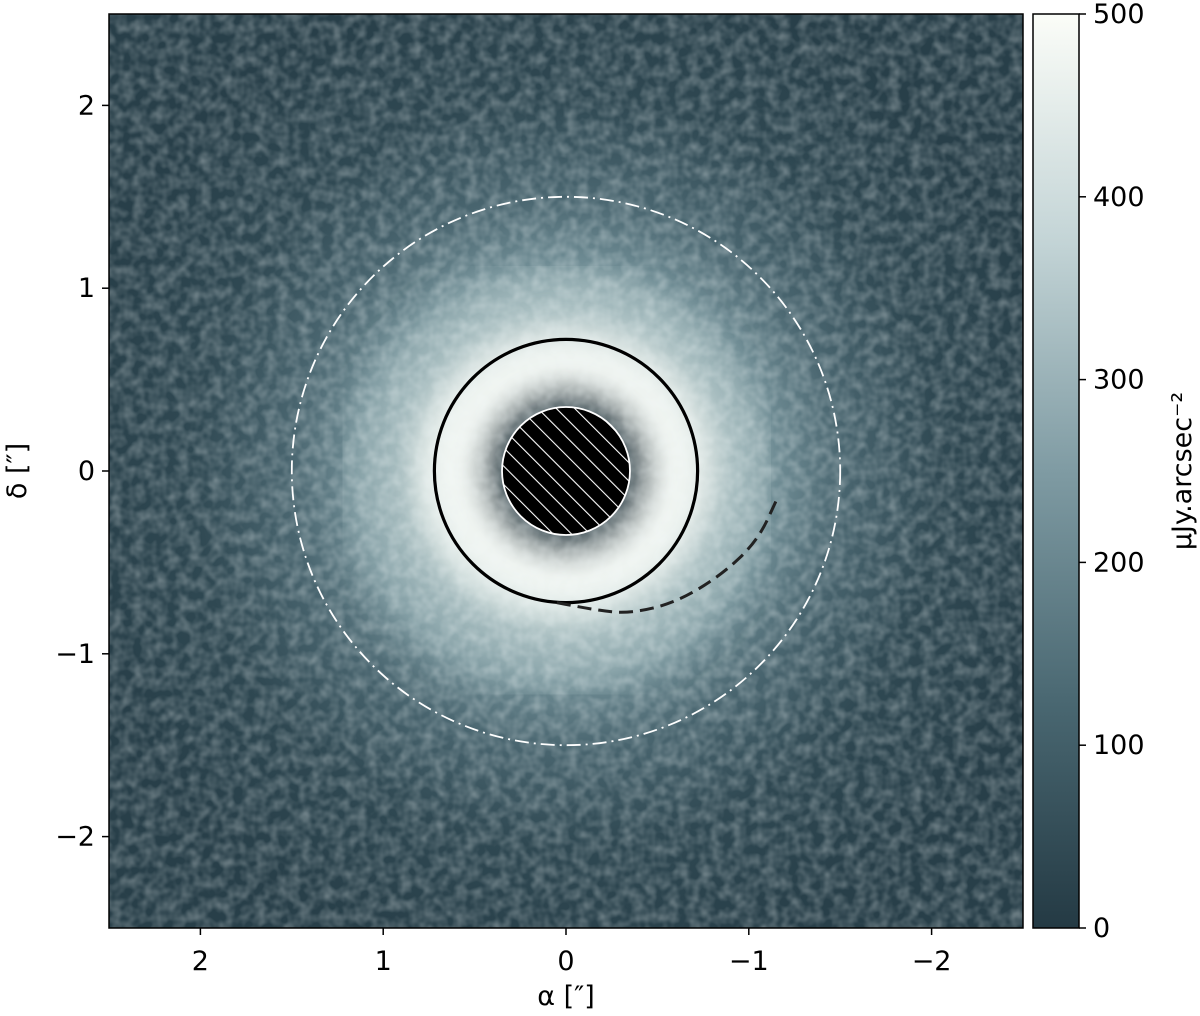 Image resolution: width=1200 pixels, height=1016 pixels. I want to click on colorbar-tick-label: 300, so click(1119, 380).